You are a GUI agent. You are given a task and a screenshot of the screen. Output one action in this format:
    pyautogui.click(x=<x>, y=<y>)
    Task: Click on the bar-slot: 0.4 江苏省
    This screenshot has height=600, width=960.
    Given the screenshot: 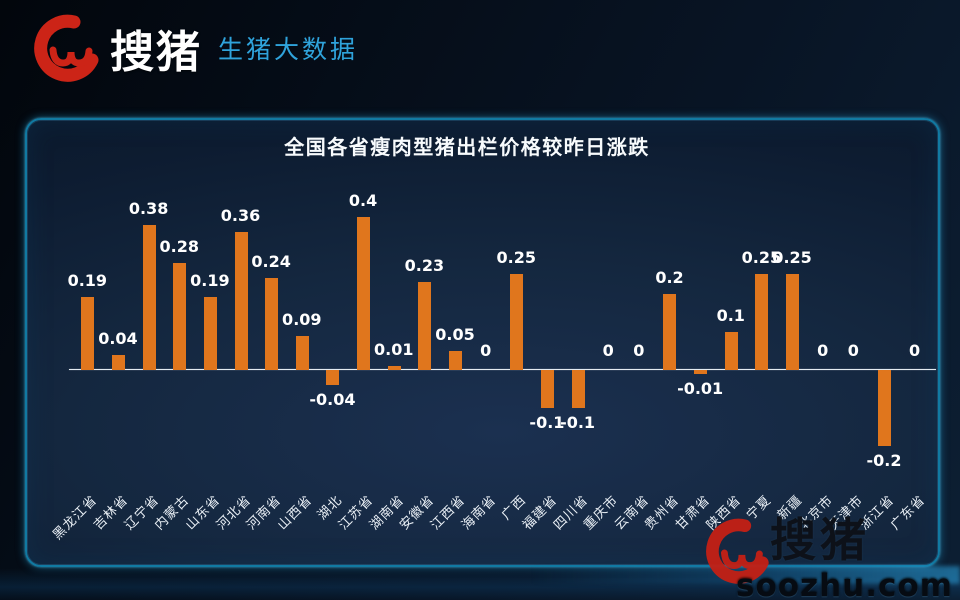 What is the action you would take?
    pyautogui.click(x=357, y=361)
    